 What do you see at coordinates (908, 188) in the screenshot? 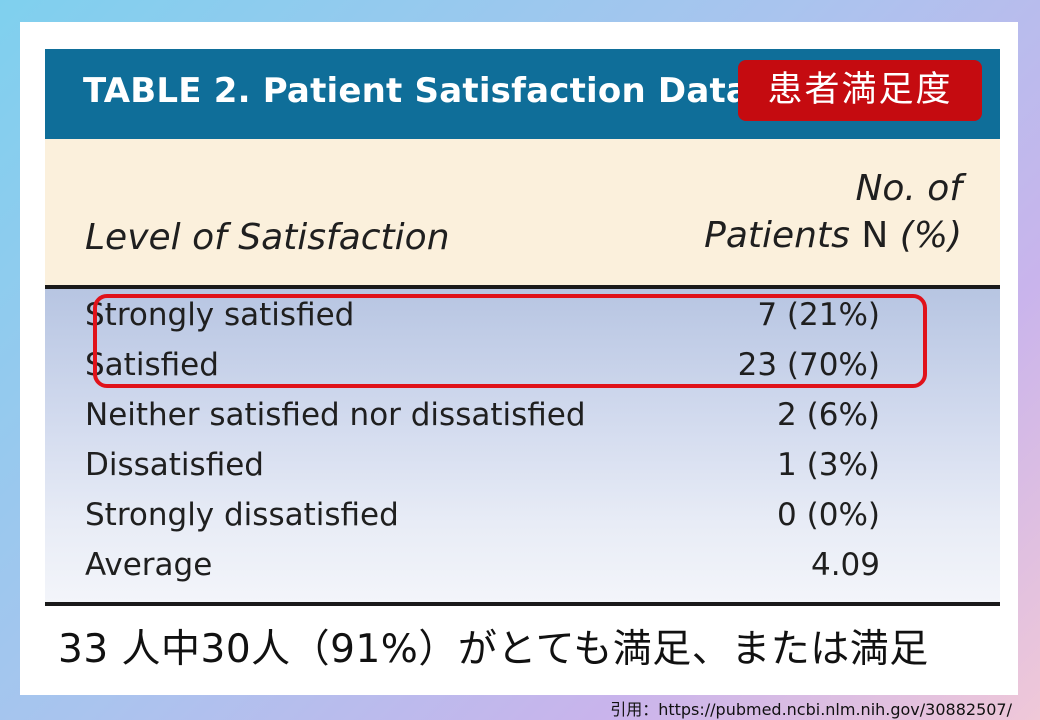
I see `column-header-count-line1: No. of` at bounding box center [908, 188].